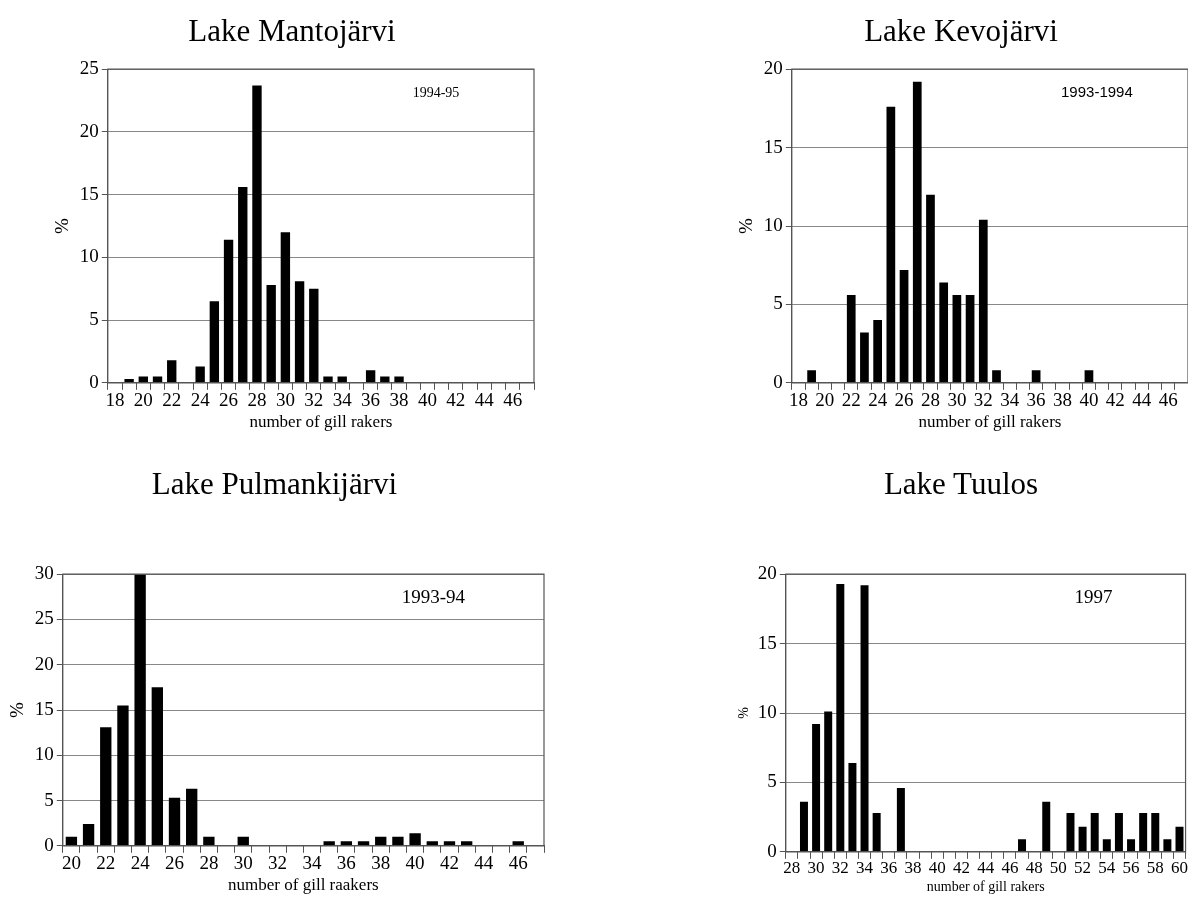  Describe the element at coordinates (773, 146) in the screenshot. I see `y-tick-label: 15` at that location.